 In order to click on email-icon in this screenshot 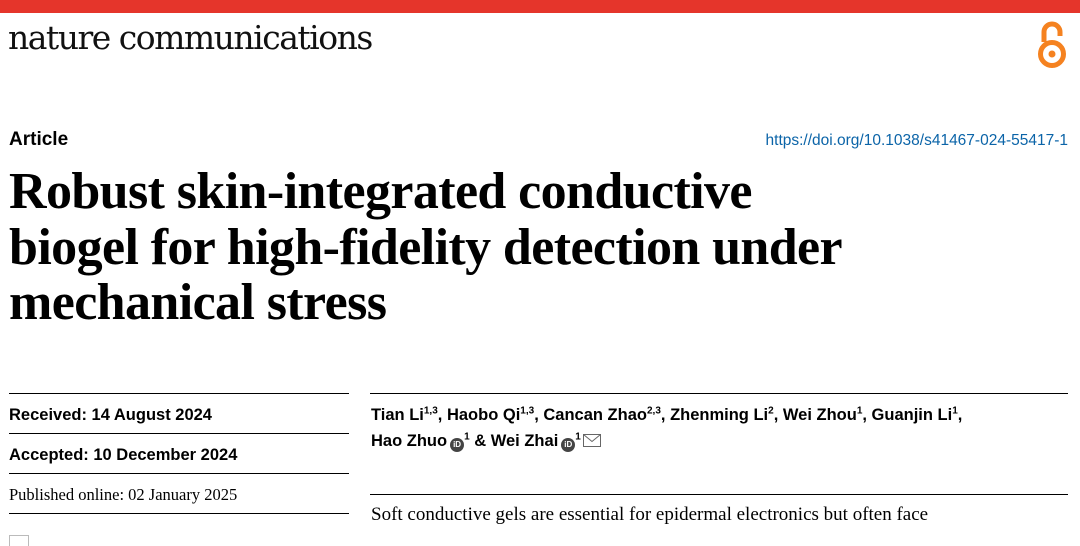, I will do `click(591, 440)`.